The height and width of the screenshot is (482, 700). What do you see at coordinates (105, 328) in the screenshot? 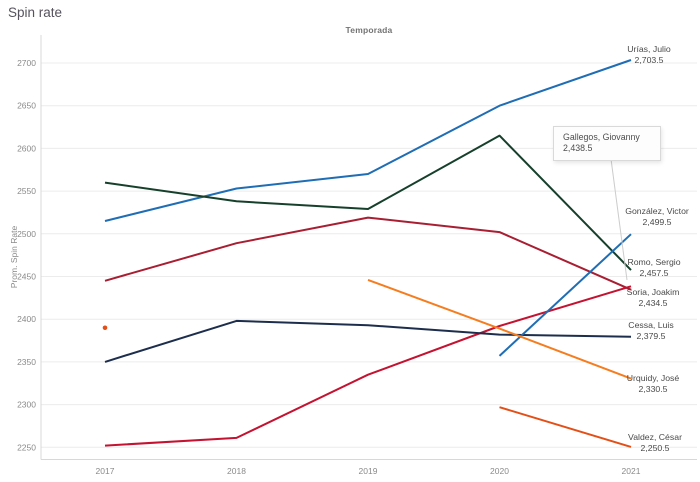
I see `series-point-valdez` at bounding box center [105, 328].